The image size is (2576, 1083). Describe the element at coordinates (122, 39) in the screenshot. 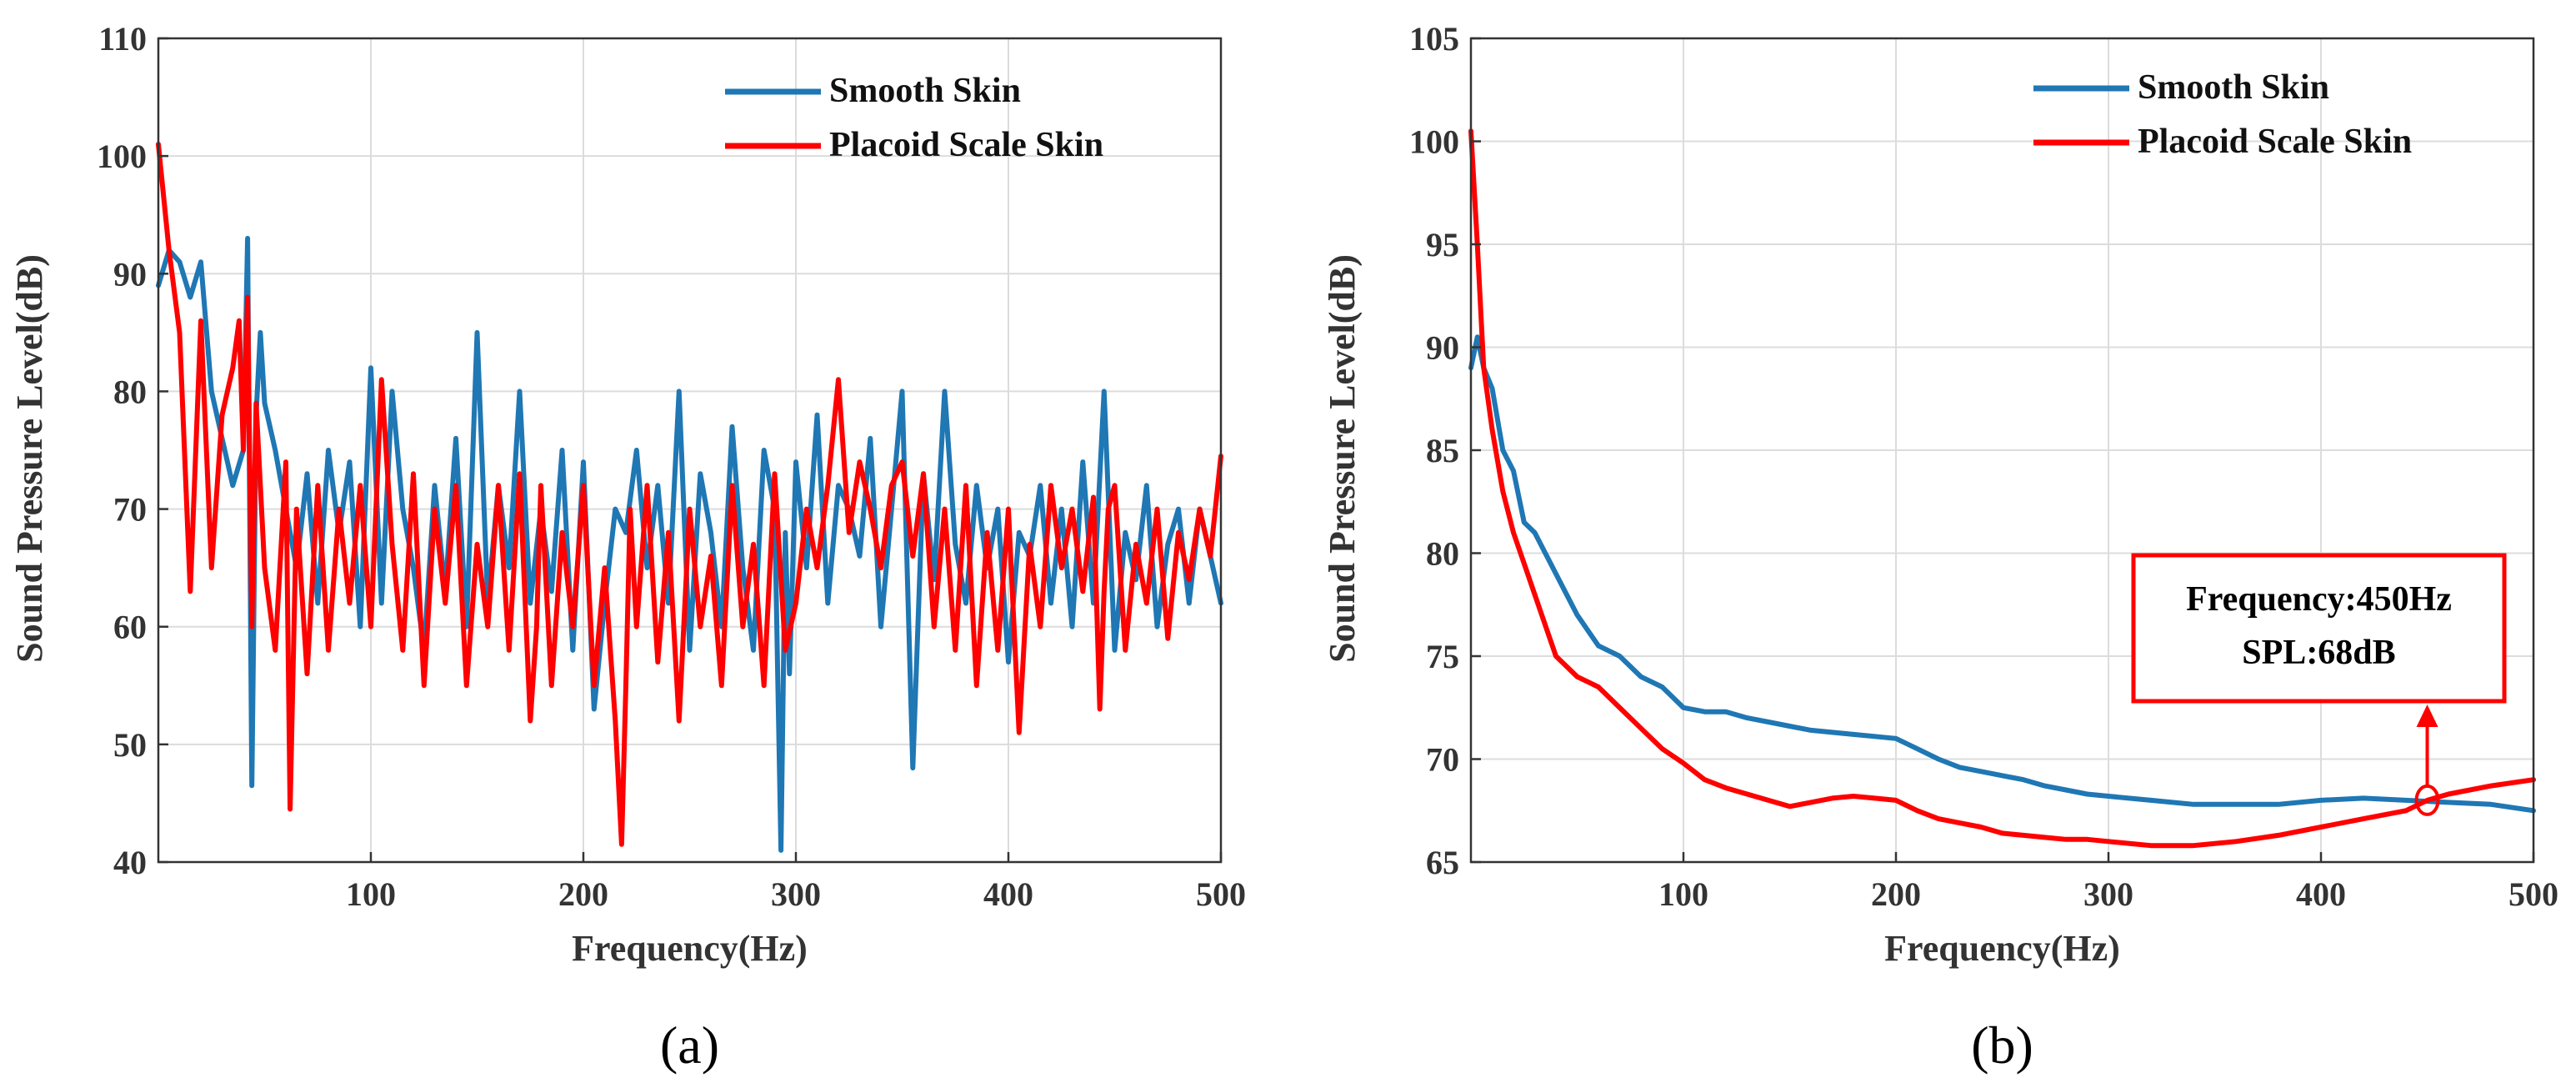

I see `y-tick-label: 110` at that location.